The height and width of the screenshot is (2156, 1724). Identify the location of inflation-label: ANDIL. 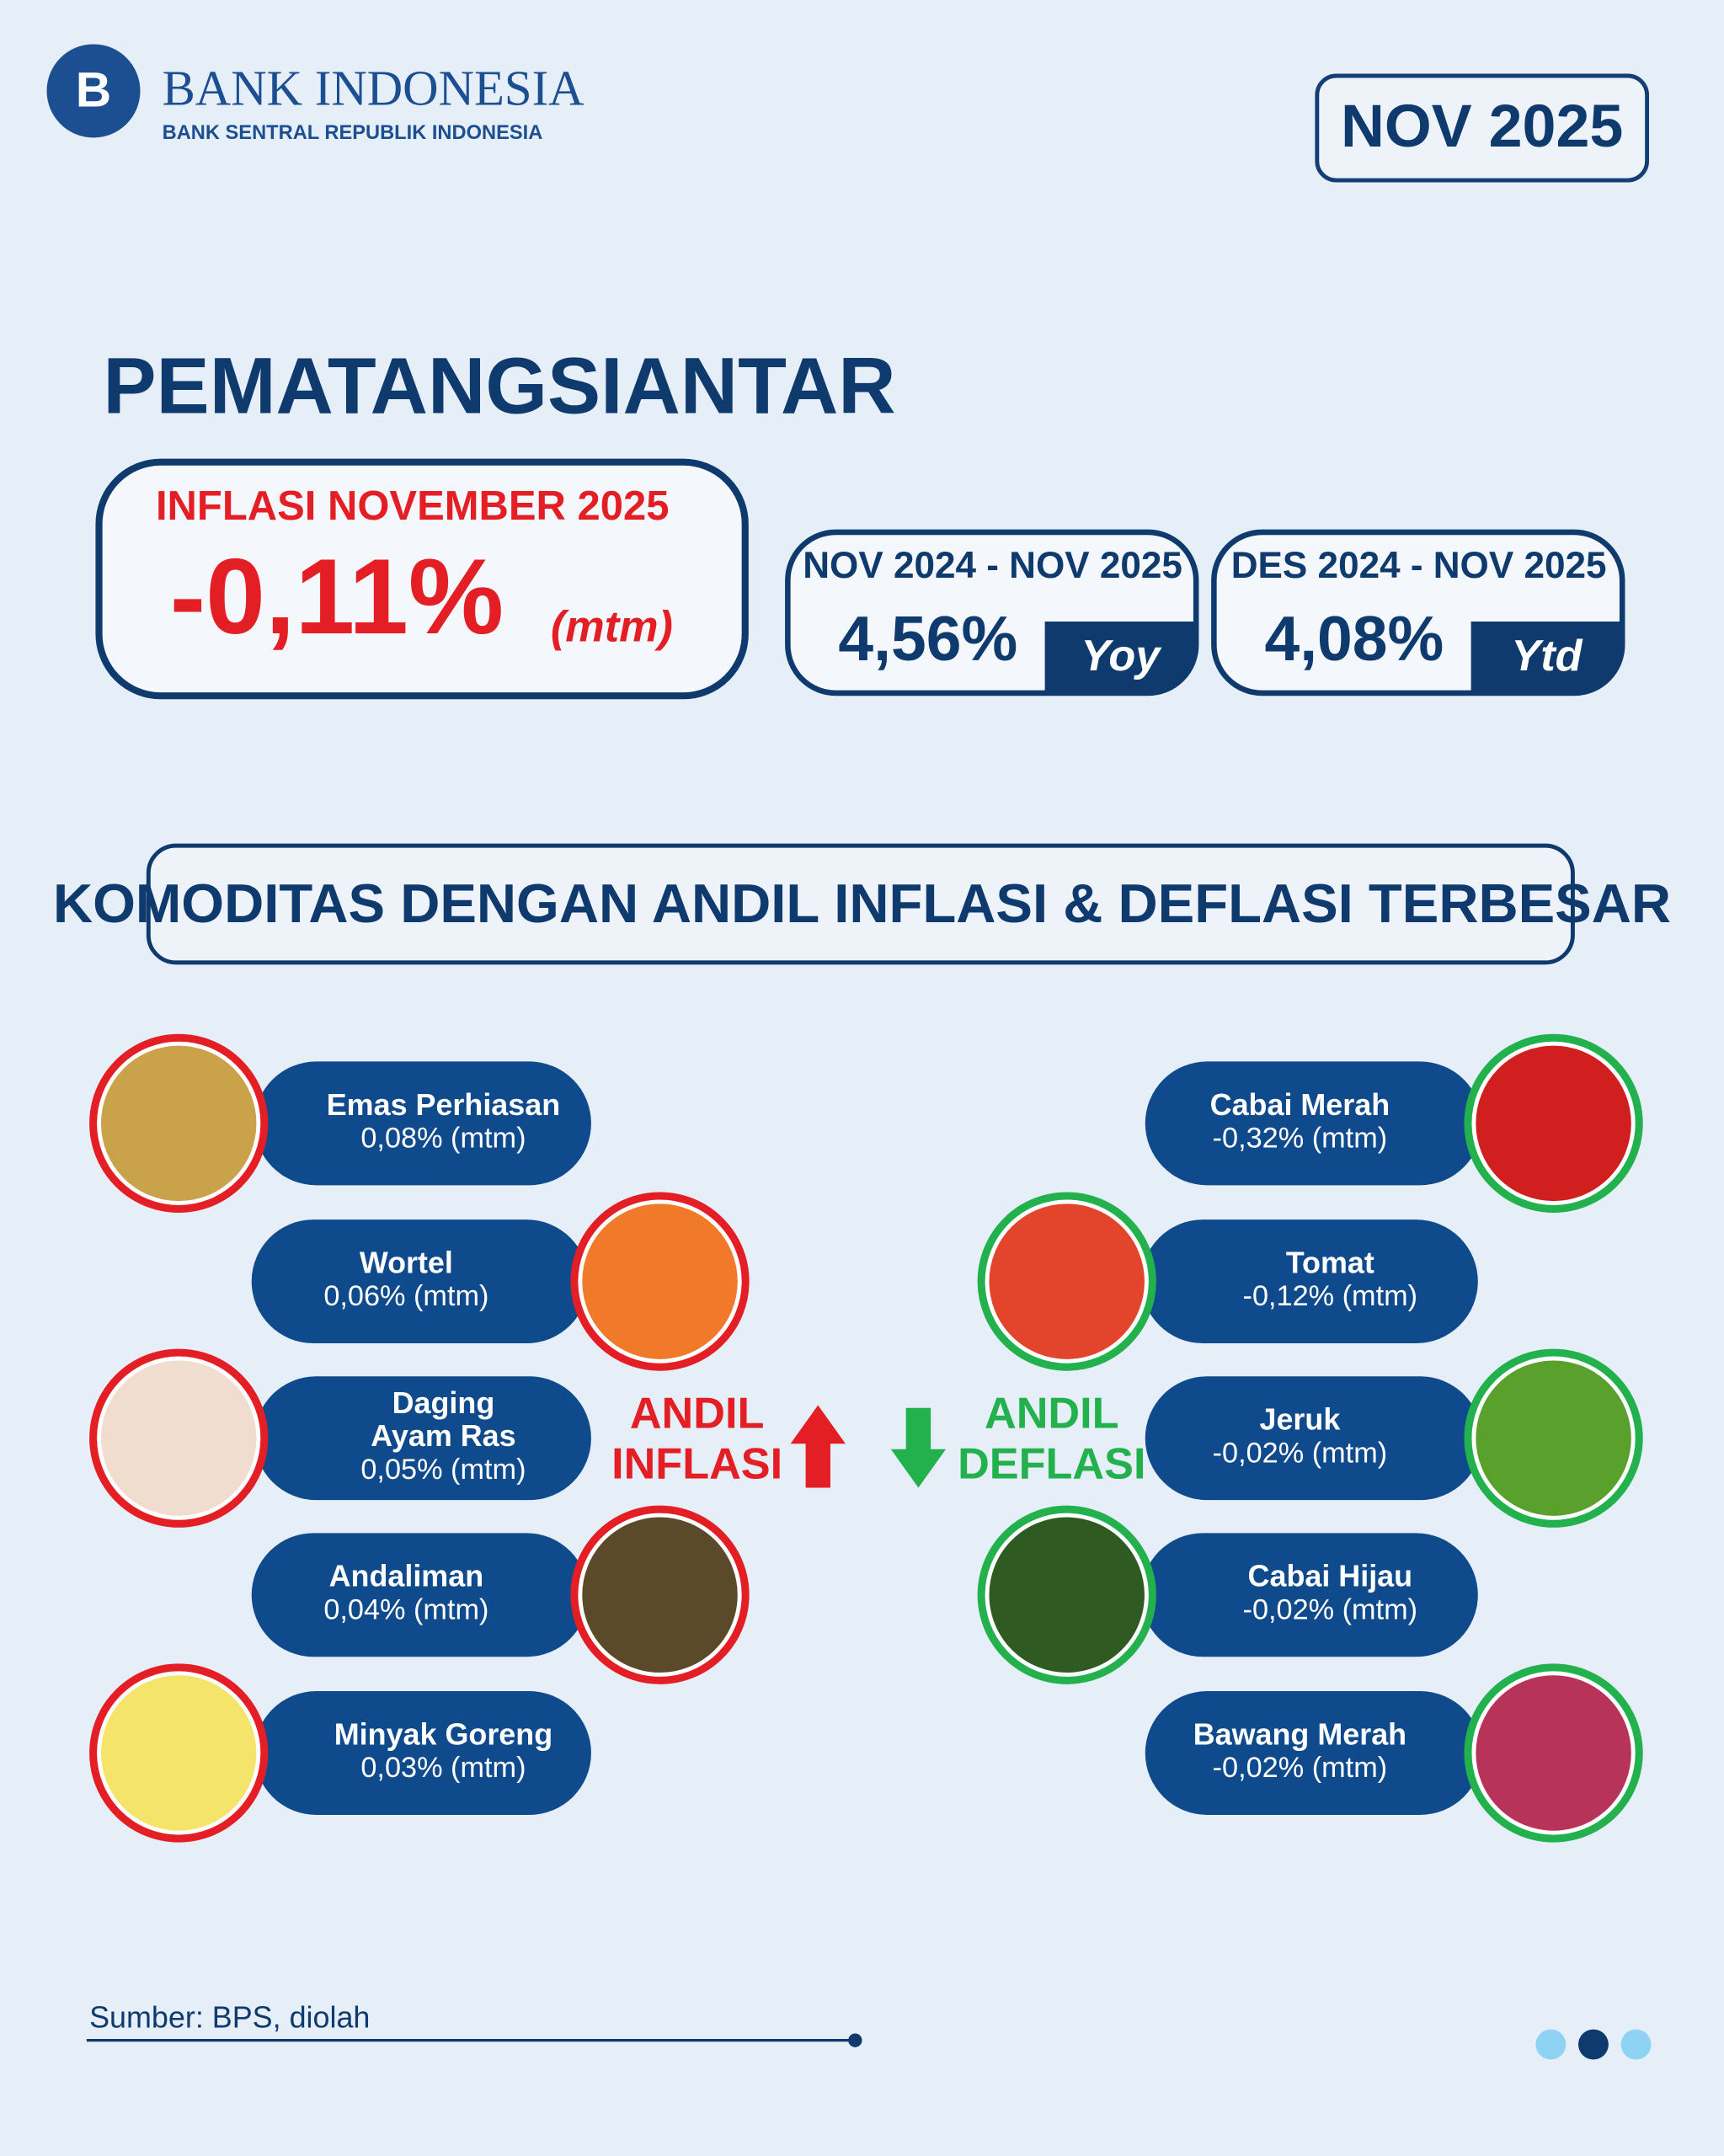
(697, 1413).